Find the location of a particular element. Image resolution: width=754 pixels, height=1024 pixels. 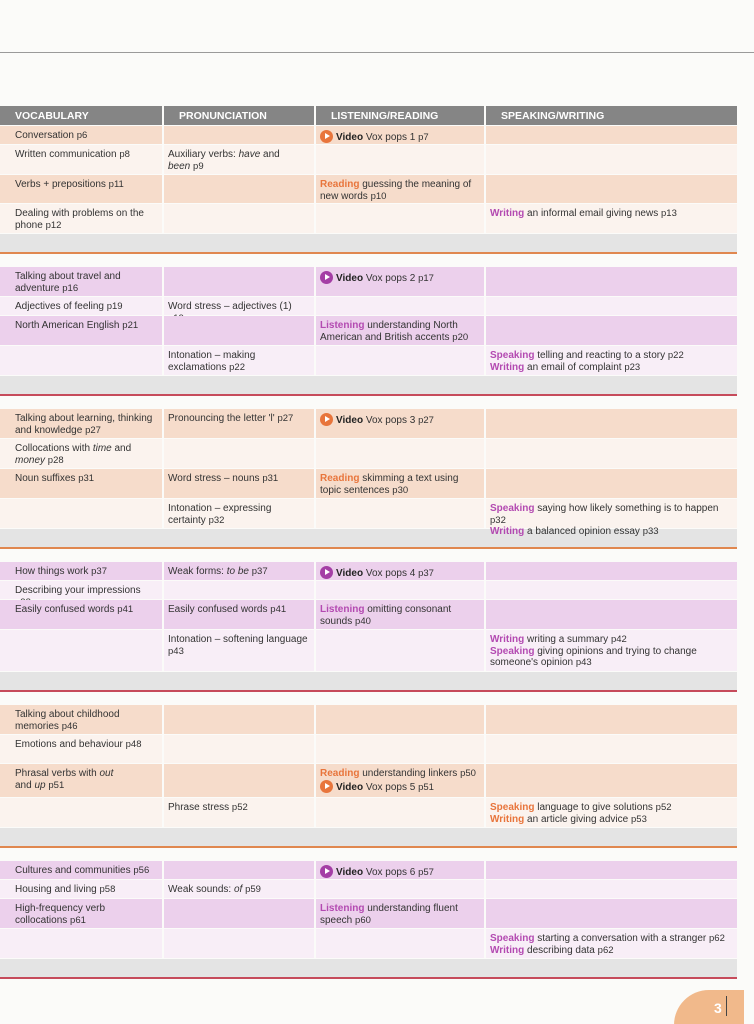

pron-cell: Intonation – making exclamations p22 is located at coordinates (240, 360).